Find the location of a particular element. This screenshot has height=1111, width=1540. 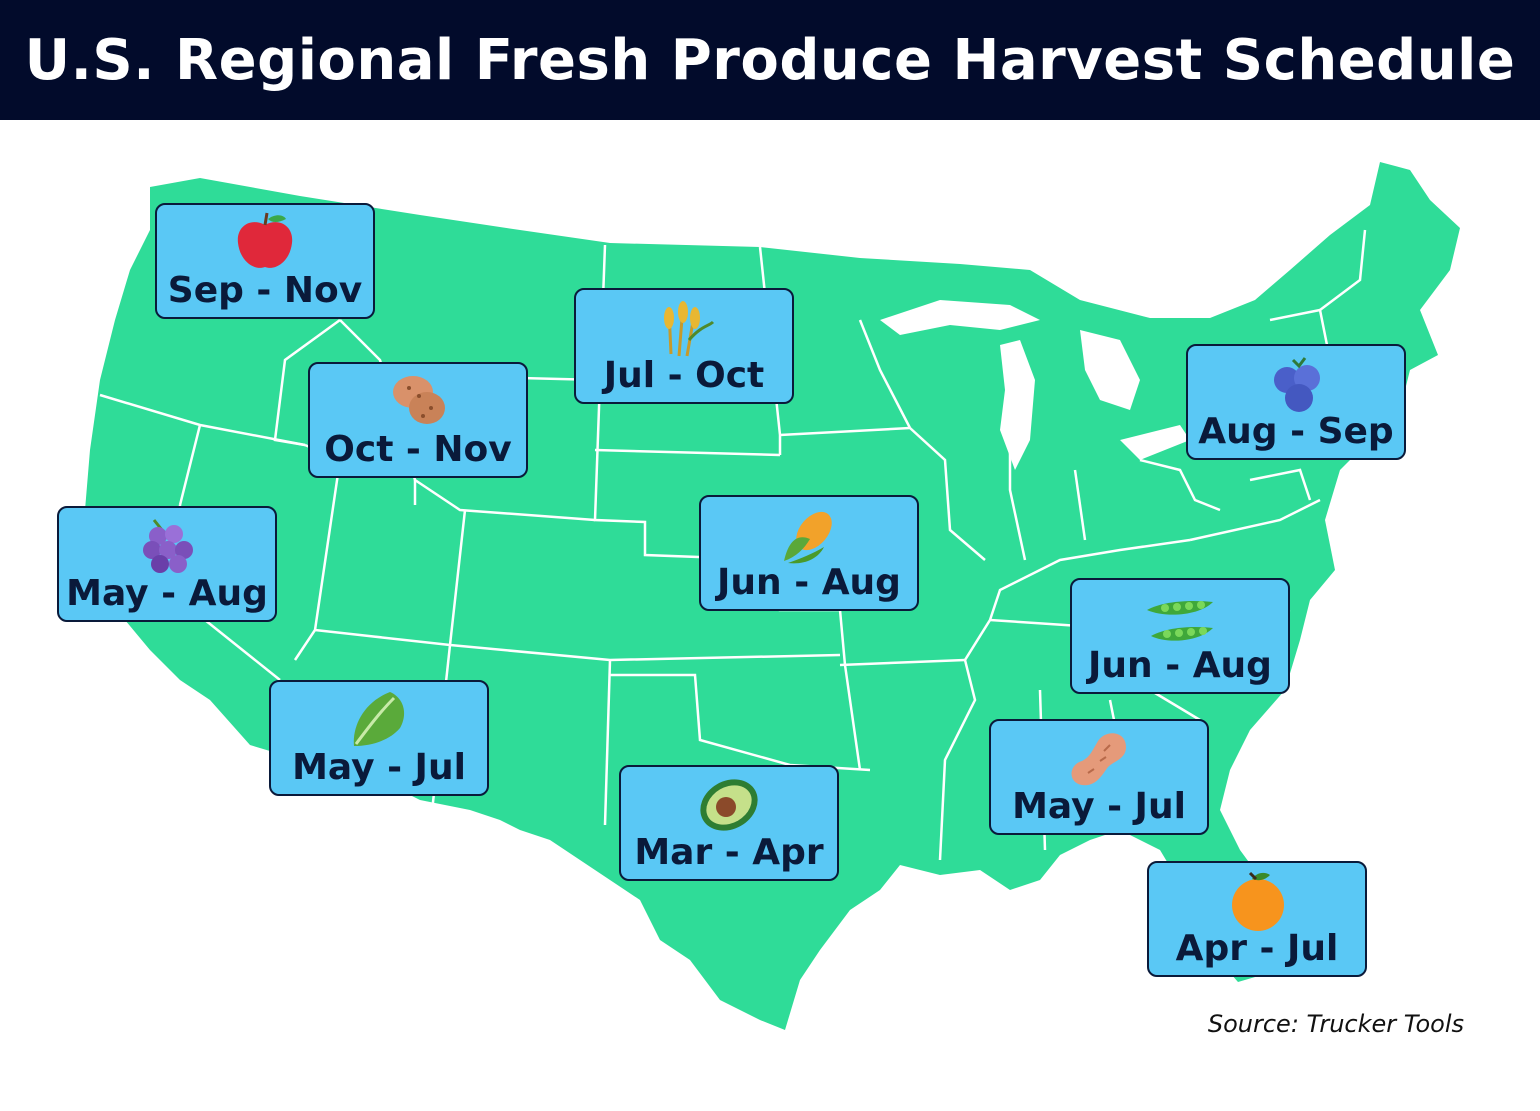

label-corn: Jun - Aug is located at coordinates (809, 553).